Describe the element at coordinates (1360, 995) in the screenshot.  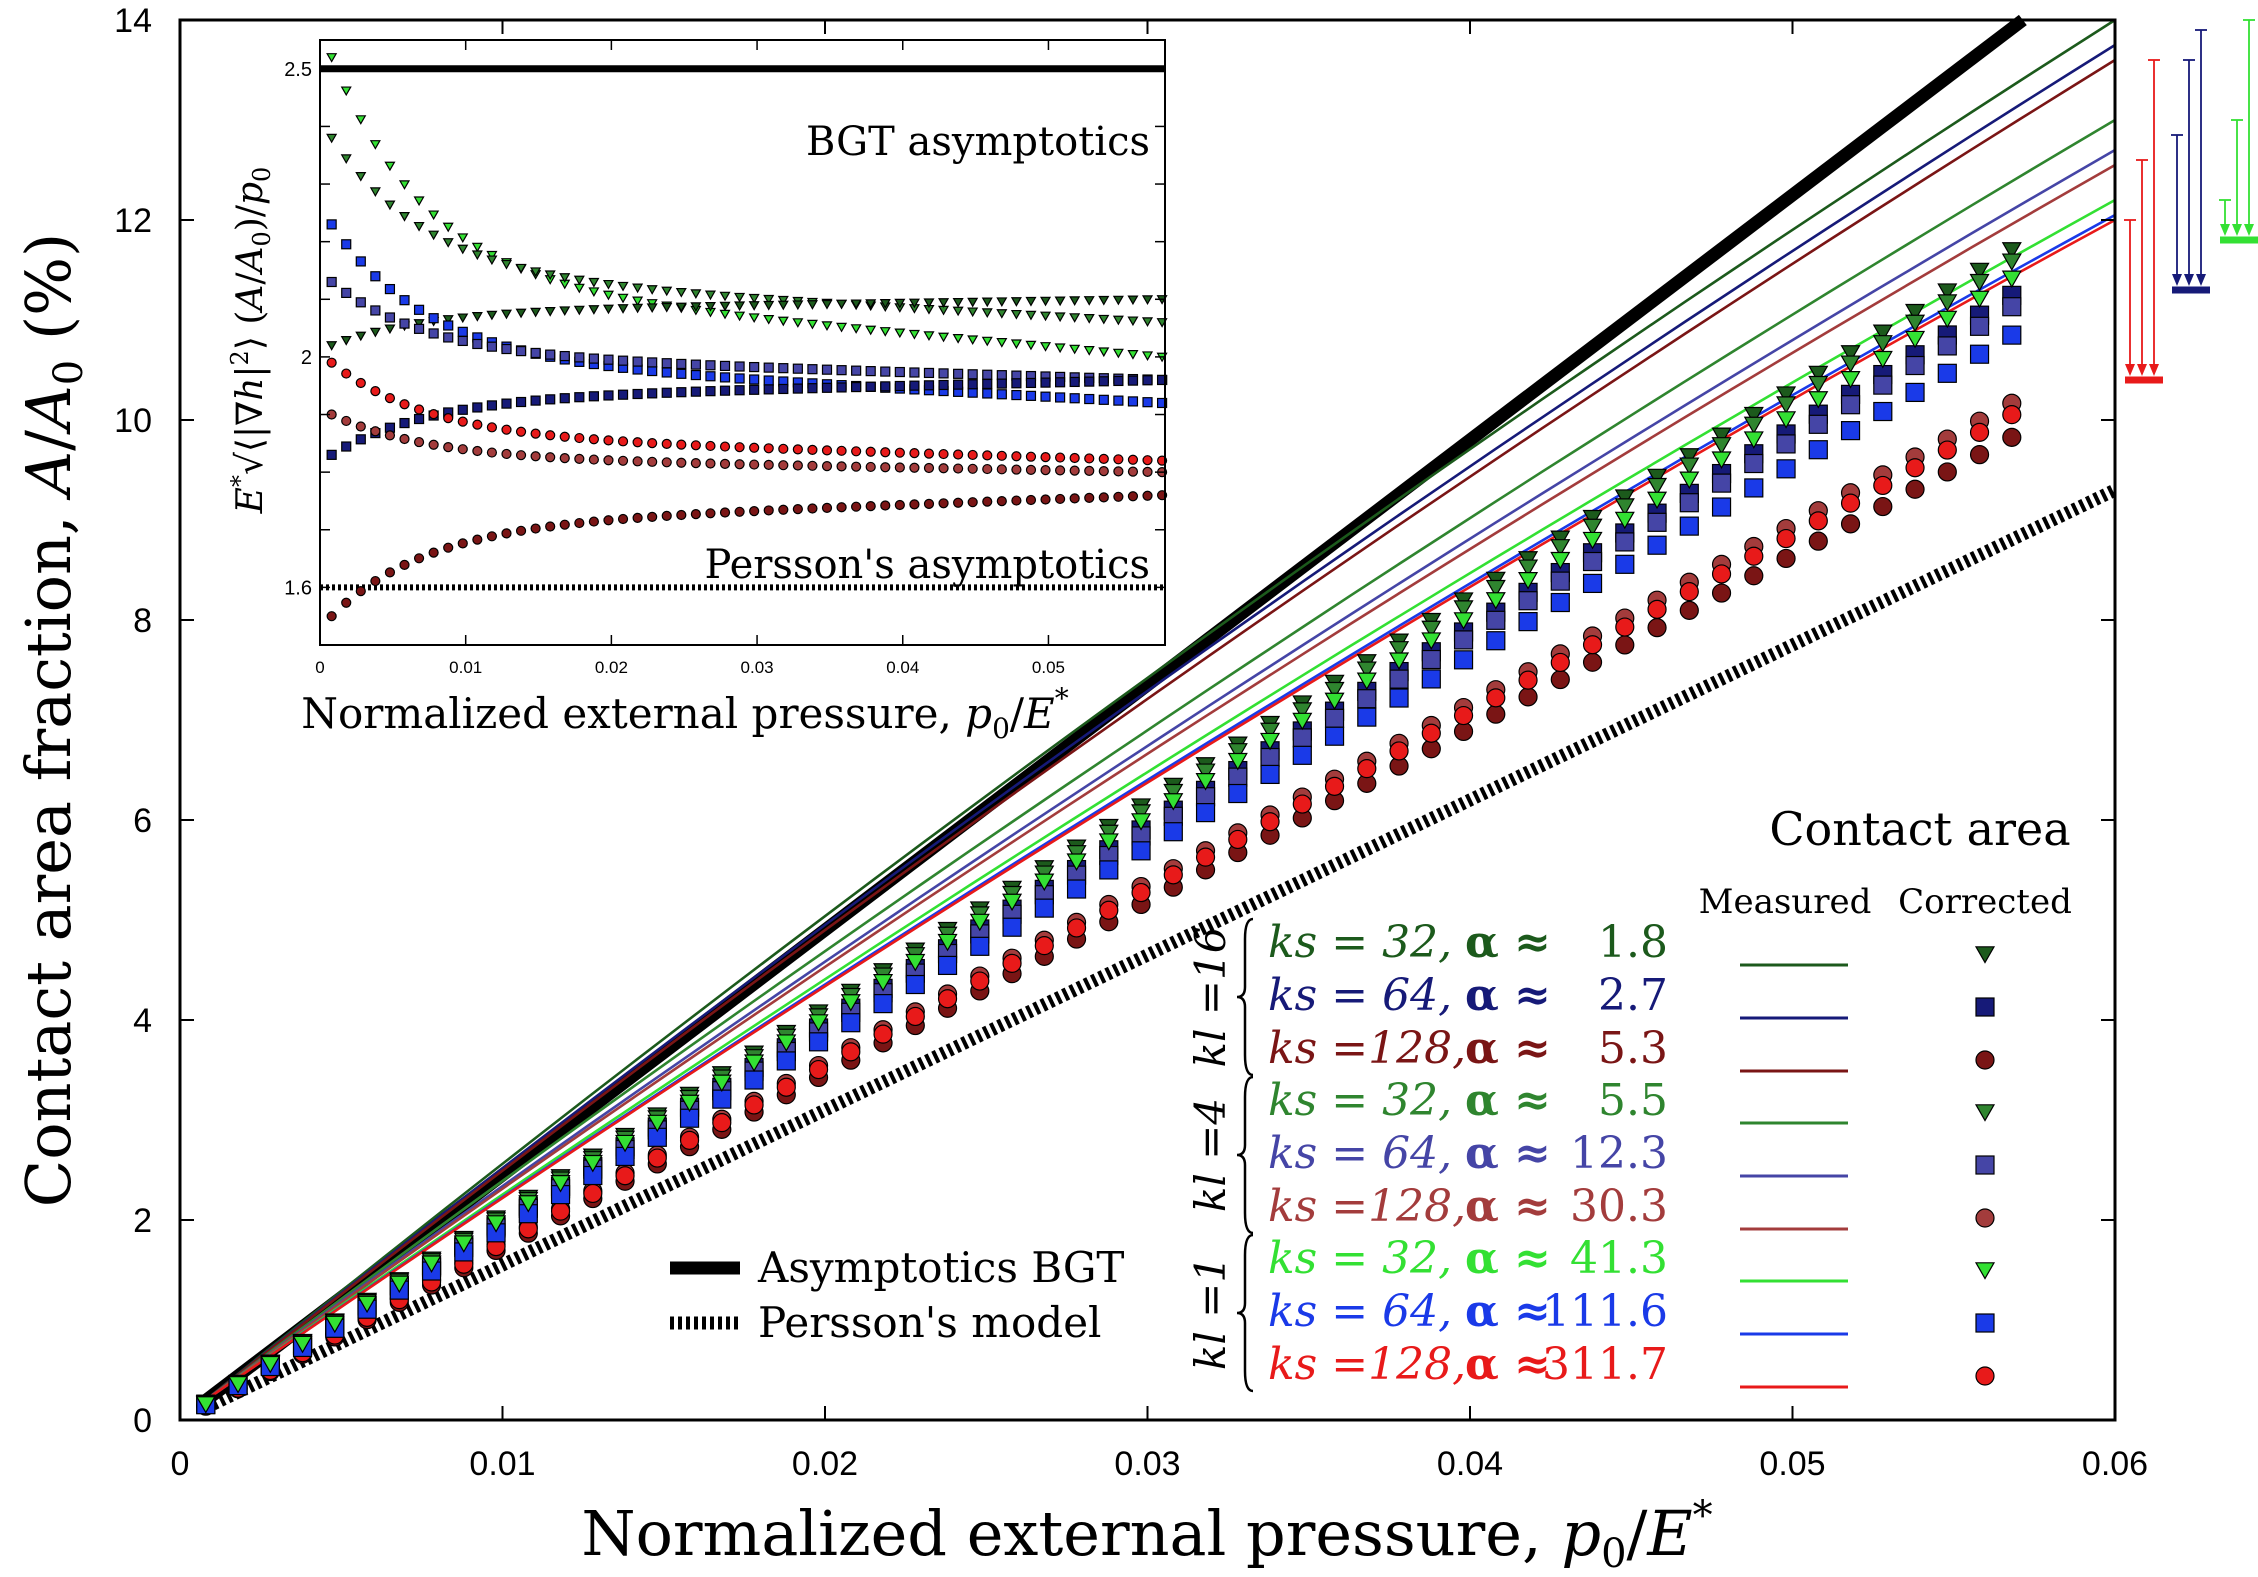
I see `legend-ks-label: ks = 64,` at that location.